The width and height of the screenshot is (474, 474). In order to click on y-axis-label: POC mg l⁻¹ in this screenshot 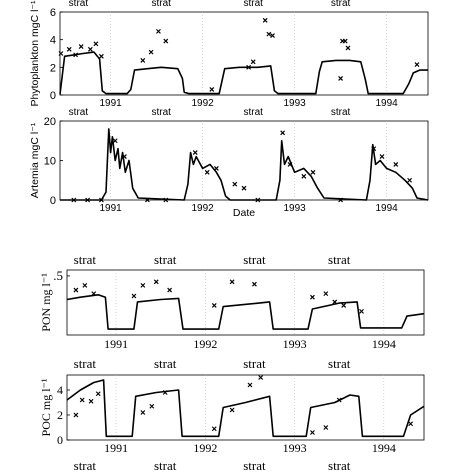, I will do `click(46, 407)`.